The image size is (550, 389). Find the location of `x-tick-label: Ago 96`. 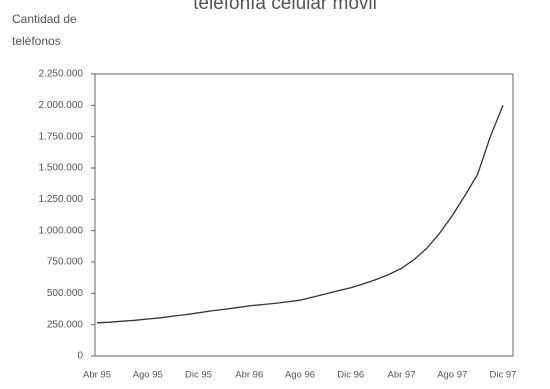

x-tick-label: Ago 96 is located at coordinates (300, 375).